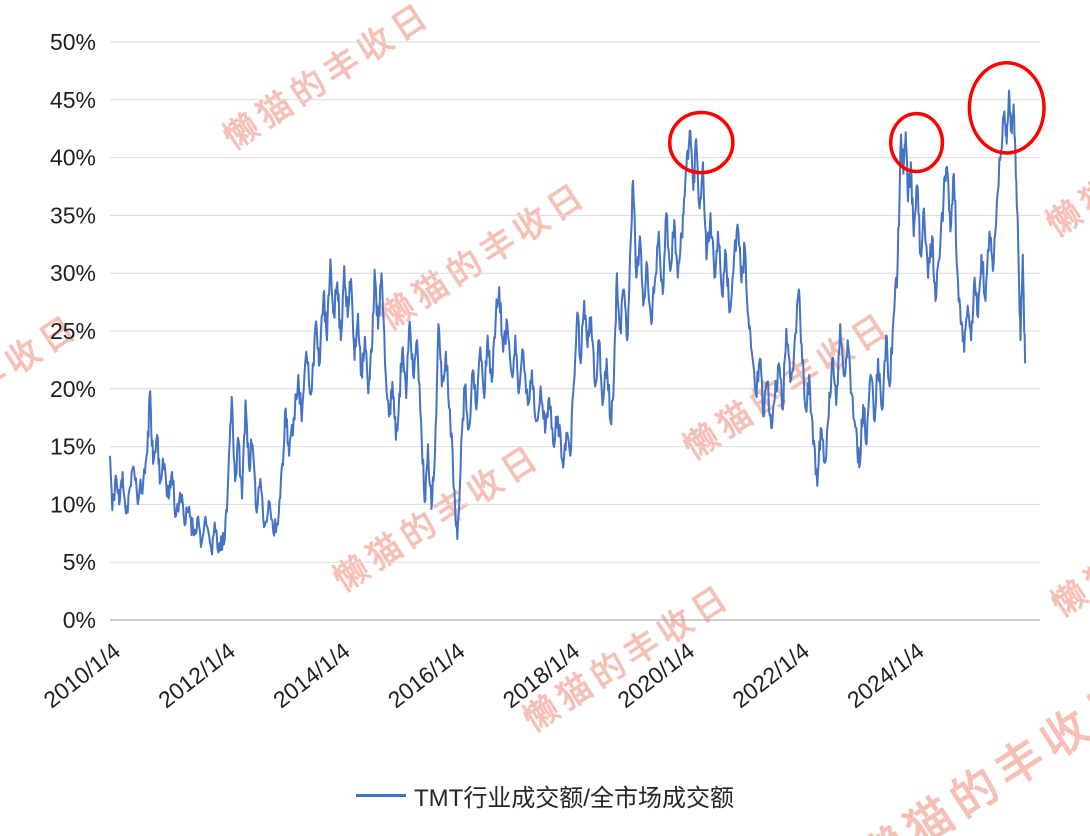 This screenshot has height=836, width=1090. Describe the element at coordinates (574, 798) in the screenshot. I see `legend-label: TMT行业成交额/全市场成交额` at that location.